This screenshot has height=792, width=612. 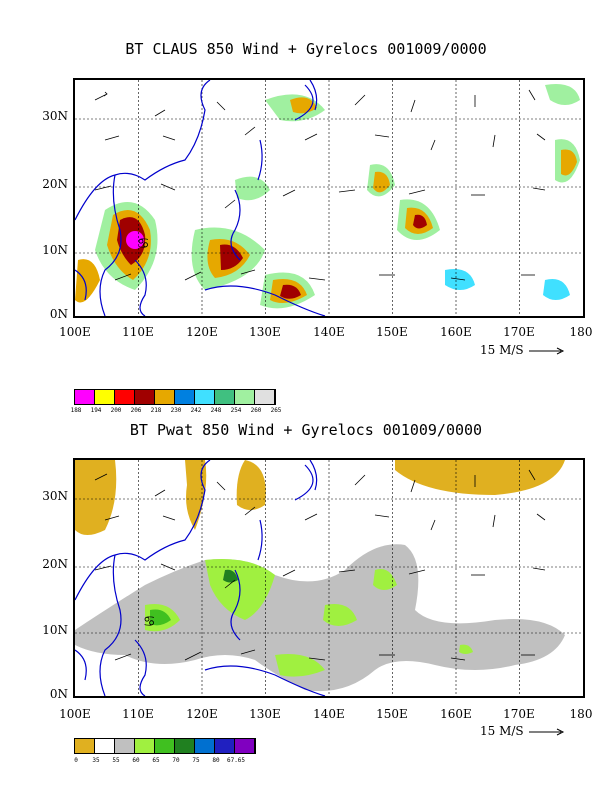 What do you see at coordinates (216, 410) in the screenshot?
I see `cb1-tick: 248` at bounding box center [216, 410].